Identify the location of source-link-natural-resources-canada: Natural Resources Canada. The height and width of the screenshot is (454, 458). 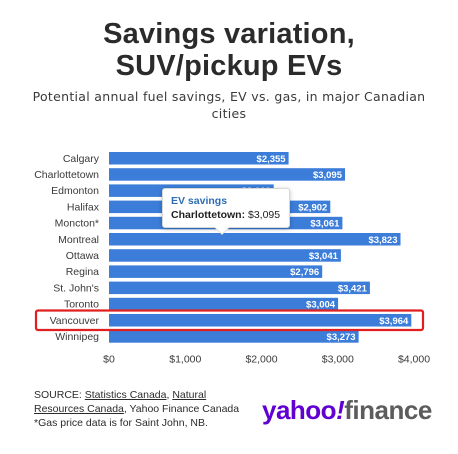
(120, 402).